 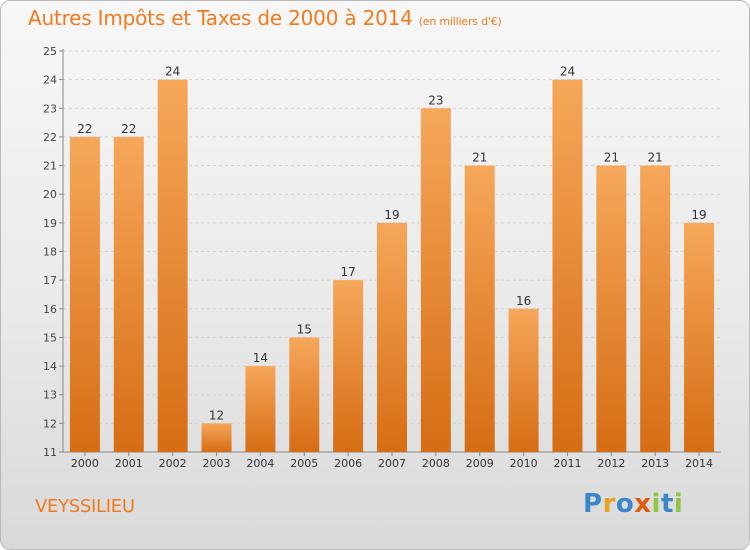 I want to click on y-tick-label: 14, so click(x=50, y=366).